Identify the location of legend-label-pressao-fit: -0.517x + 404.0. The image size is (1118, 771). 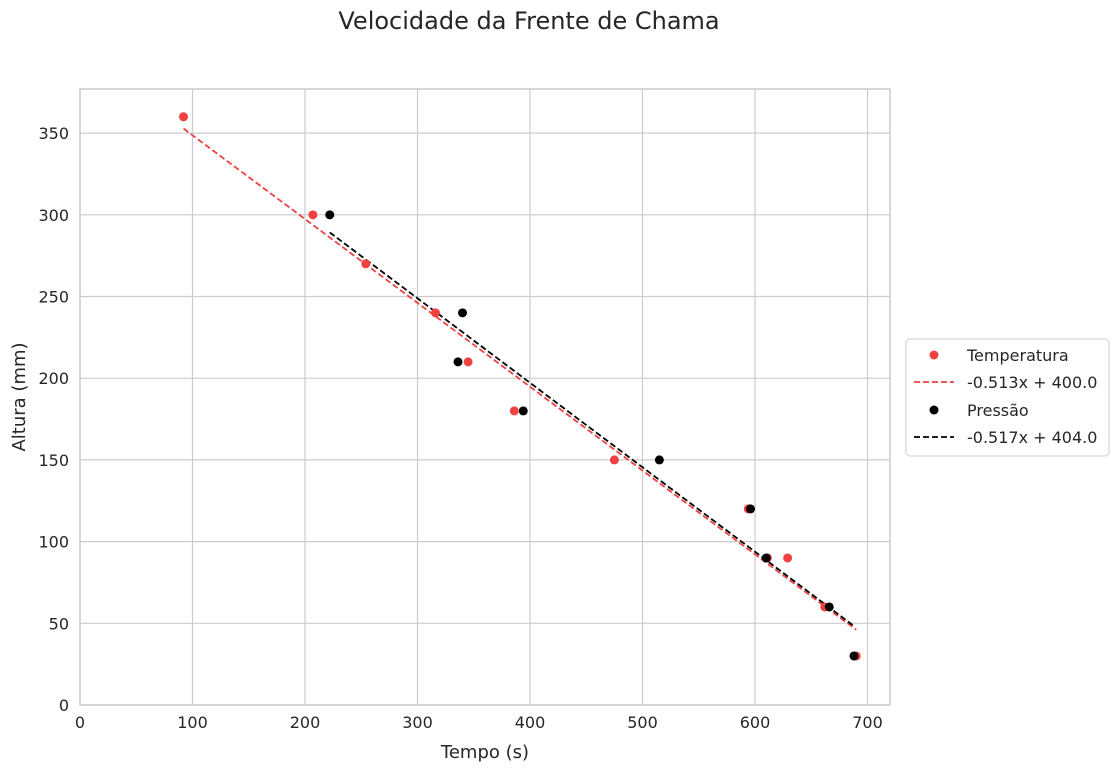
(1032, 437).